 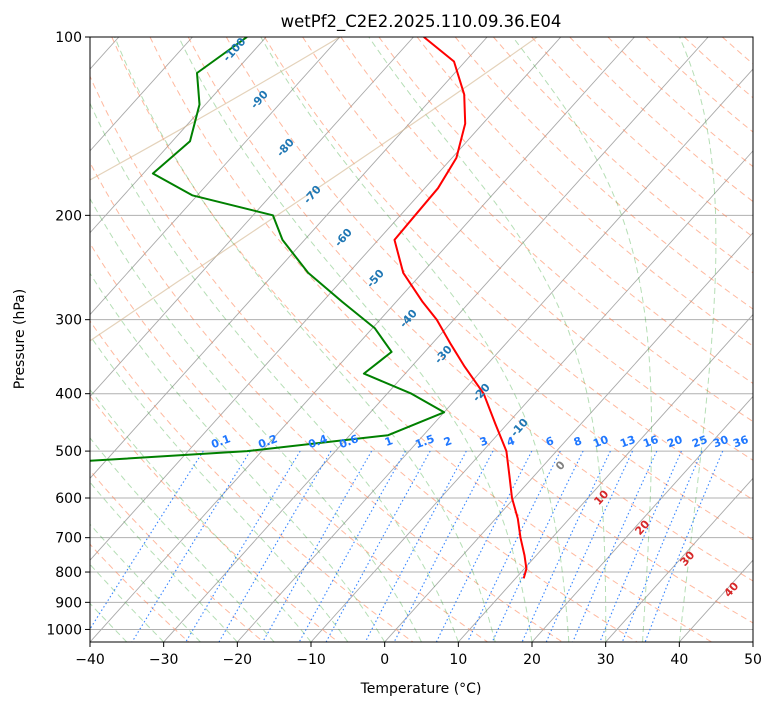 What do you see at coordinates (627, 441) in the screenshot?
I see `mixing-ratio-label: 13` at bounding box center [627, 441].